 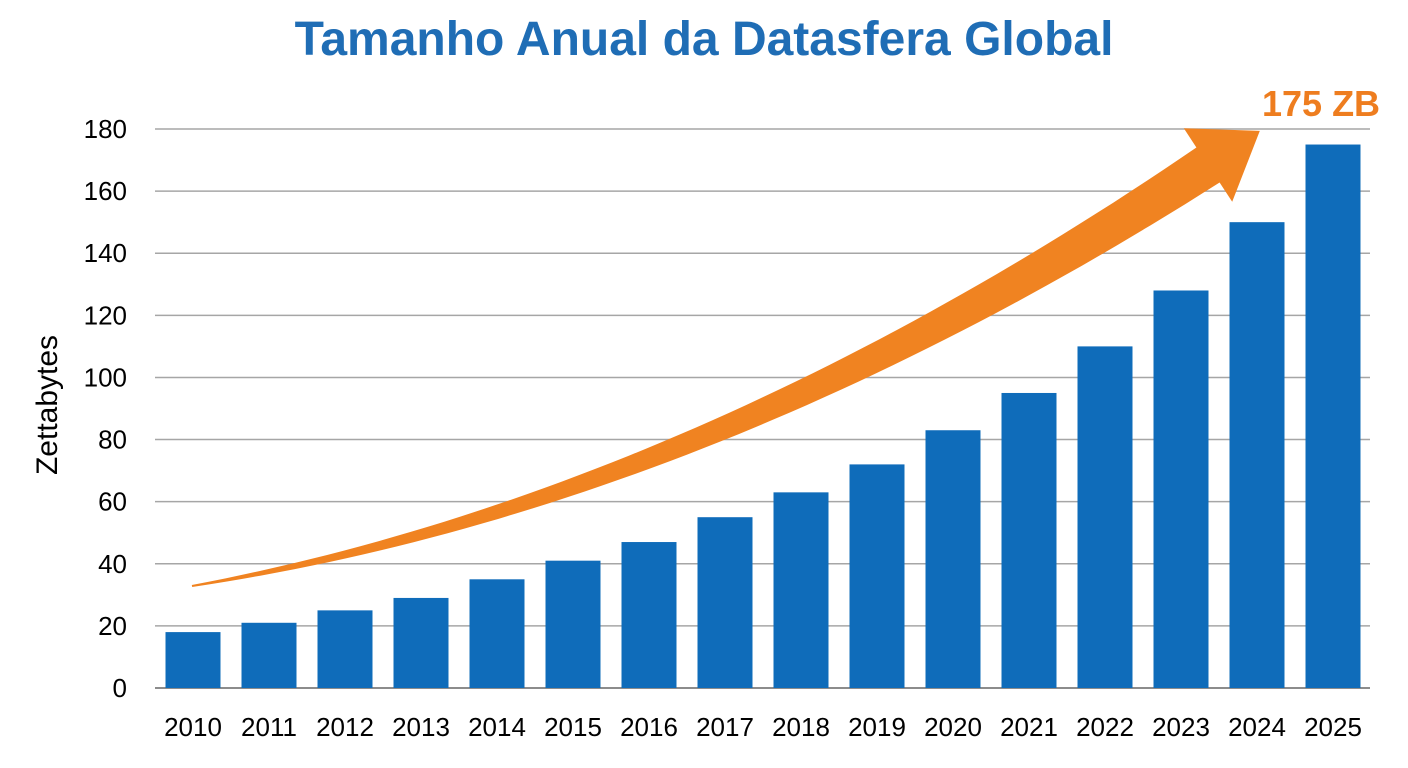 I want to click on x-tick-label: 2020, so click(x=953, y=727).